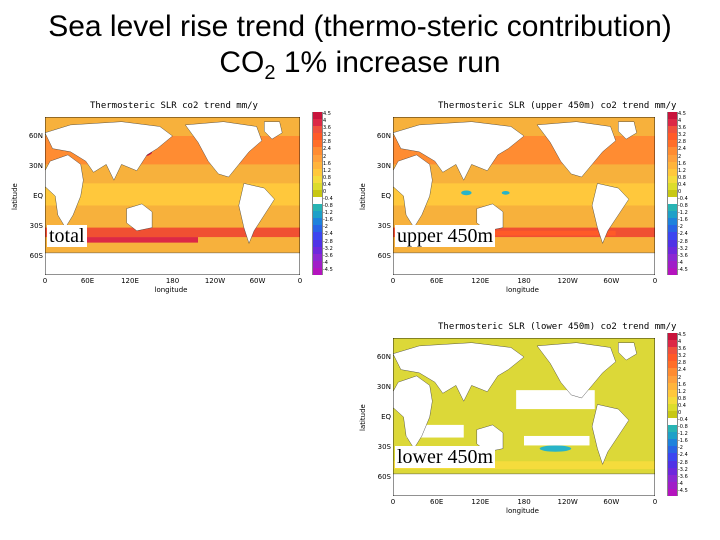 This screenshot has width=720, height=540. I want to click on colorbar-tick-label: -1.6, so click(683, 220).